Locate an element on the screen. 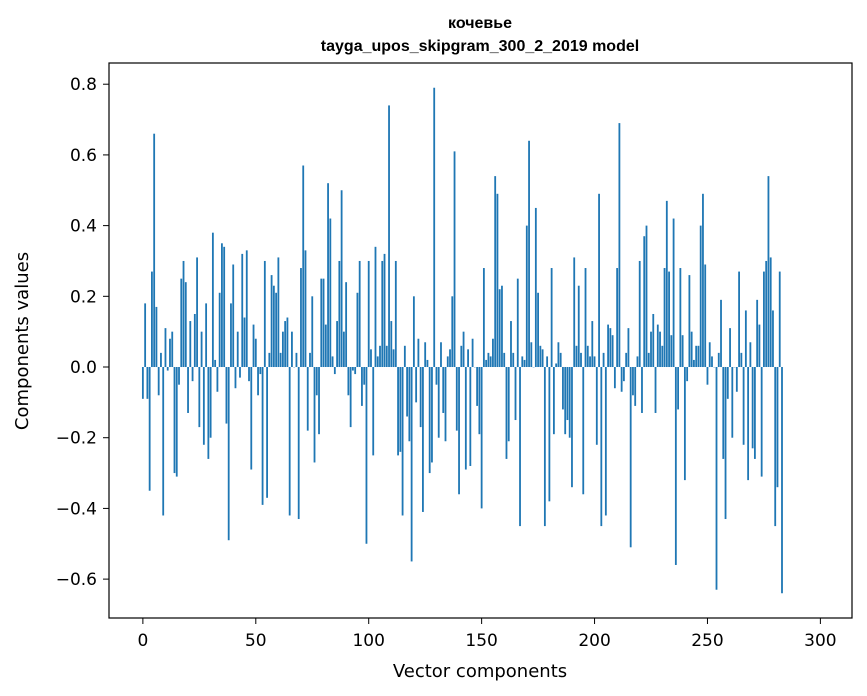 Image resolution: width=867 pixels, height=696 pixels. x-tick-label: 250 is located at coordinates (707, 641).